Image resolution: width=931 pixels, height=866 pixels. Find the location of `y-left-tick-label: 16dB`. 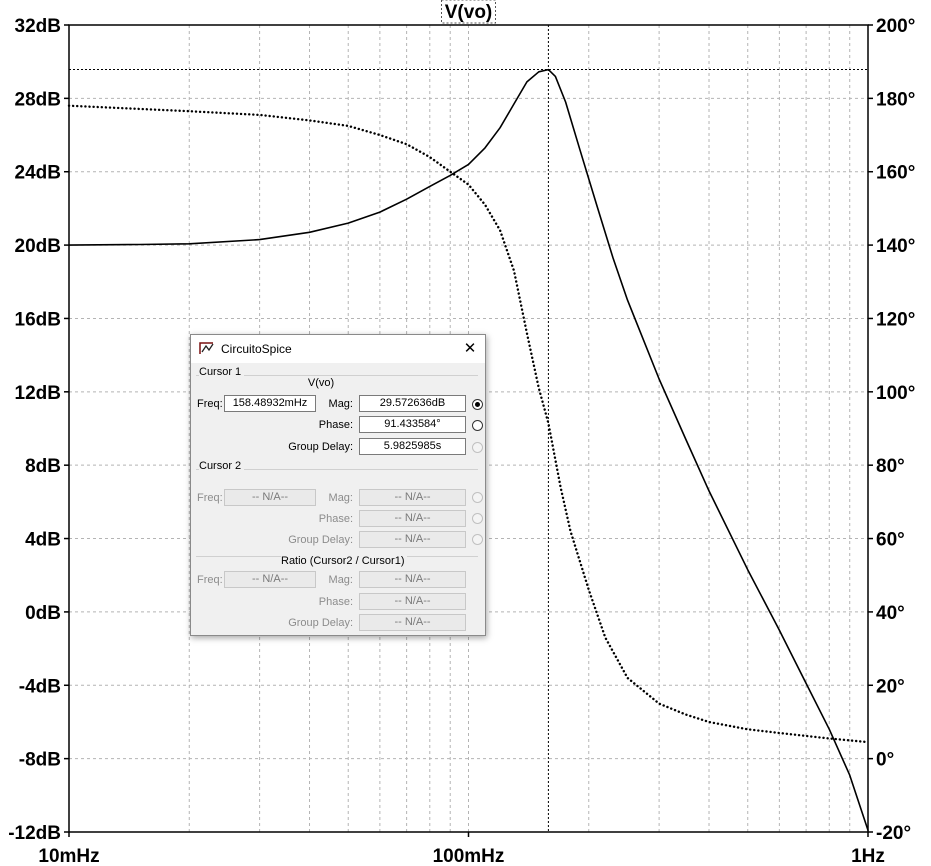

y-left-tick-label: 16dB is located at coordinates (38, 319).